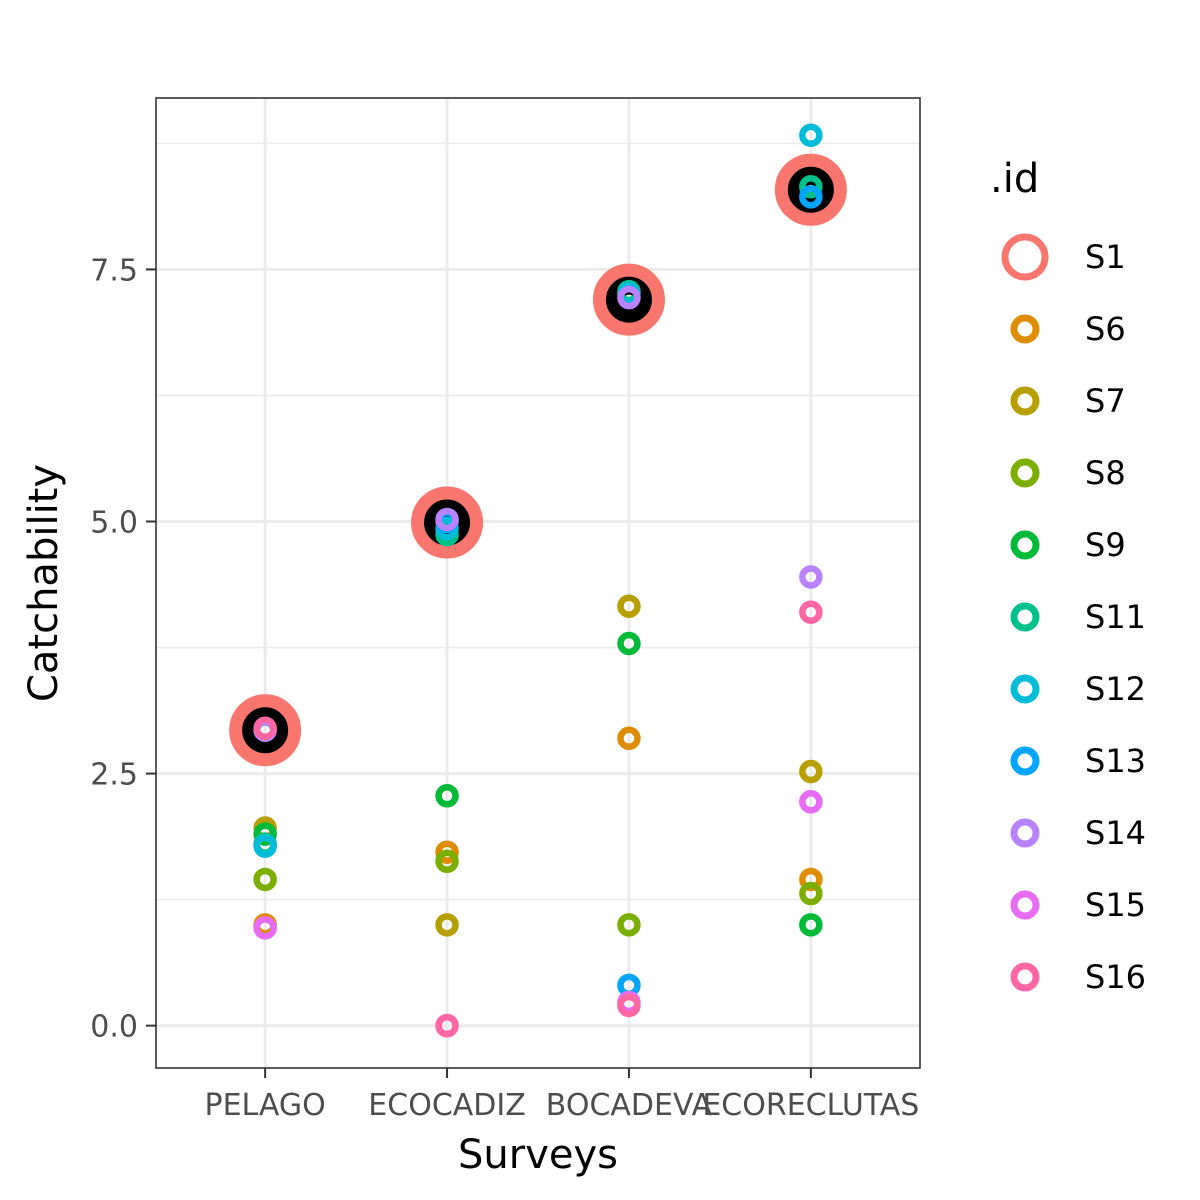 This screenshot has height=1200, width=1200. What do you see at coordinates (114, 775) in the screenshot?
I see `y-tick-label: 2.5` at bounding box center [114, 775].